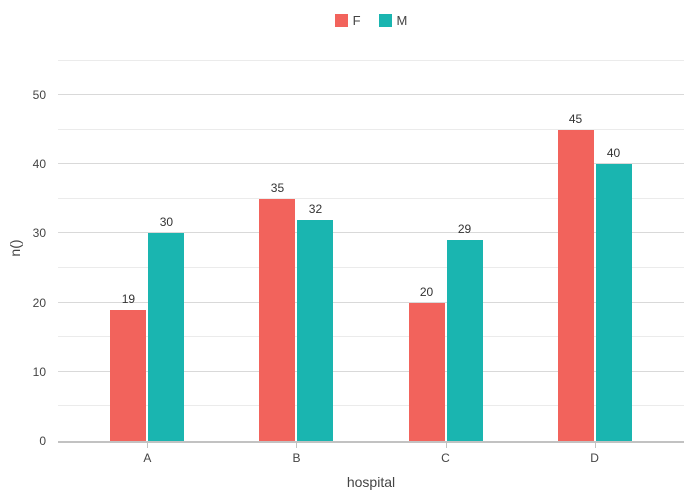 The width and height of the screenshot is (700, 500). What do you see at coordinates (39, 371) in the screenshot?
I see `y-tick-label: 10` at bounding box center [39, 371].